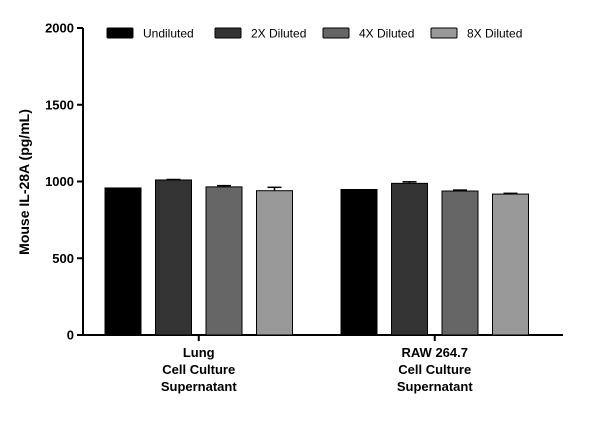  What do you see at coordinates (494, 34) in the screenshot?
I see `legend-label: 8X Diluted` at bounding box center [494, 34].